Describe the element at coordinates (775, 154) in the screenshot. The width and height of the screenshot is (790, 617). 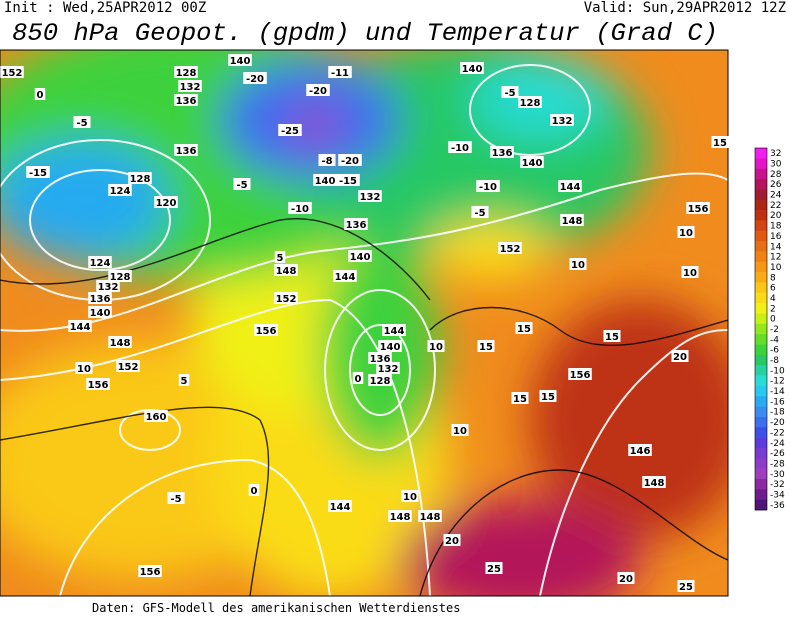
I see `legend-label: 32` at that location.